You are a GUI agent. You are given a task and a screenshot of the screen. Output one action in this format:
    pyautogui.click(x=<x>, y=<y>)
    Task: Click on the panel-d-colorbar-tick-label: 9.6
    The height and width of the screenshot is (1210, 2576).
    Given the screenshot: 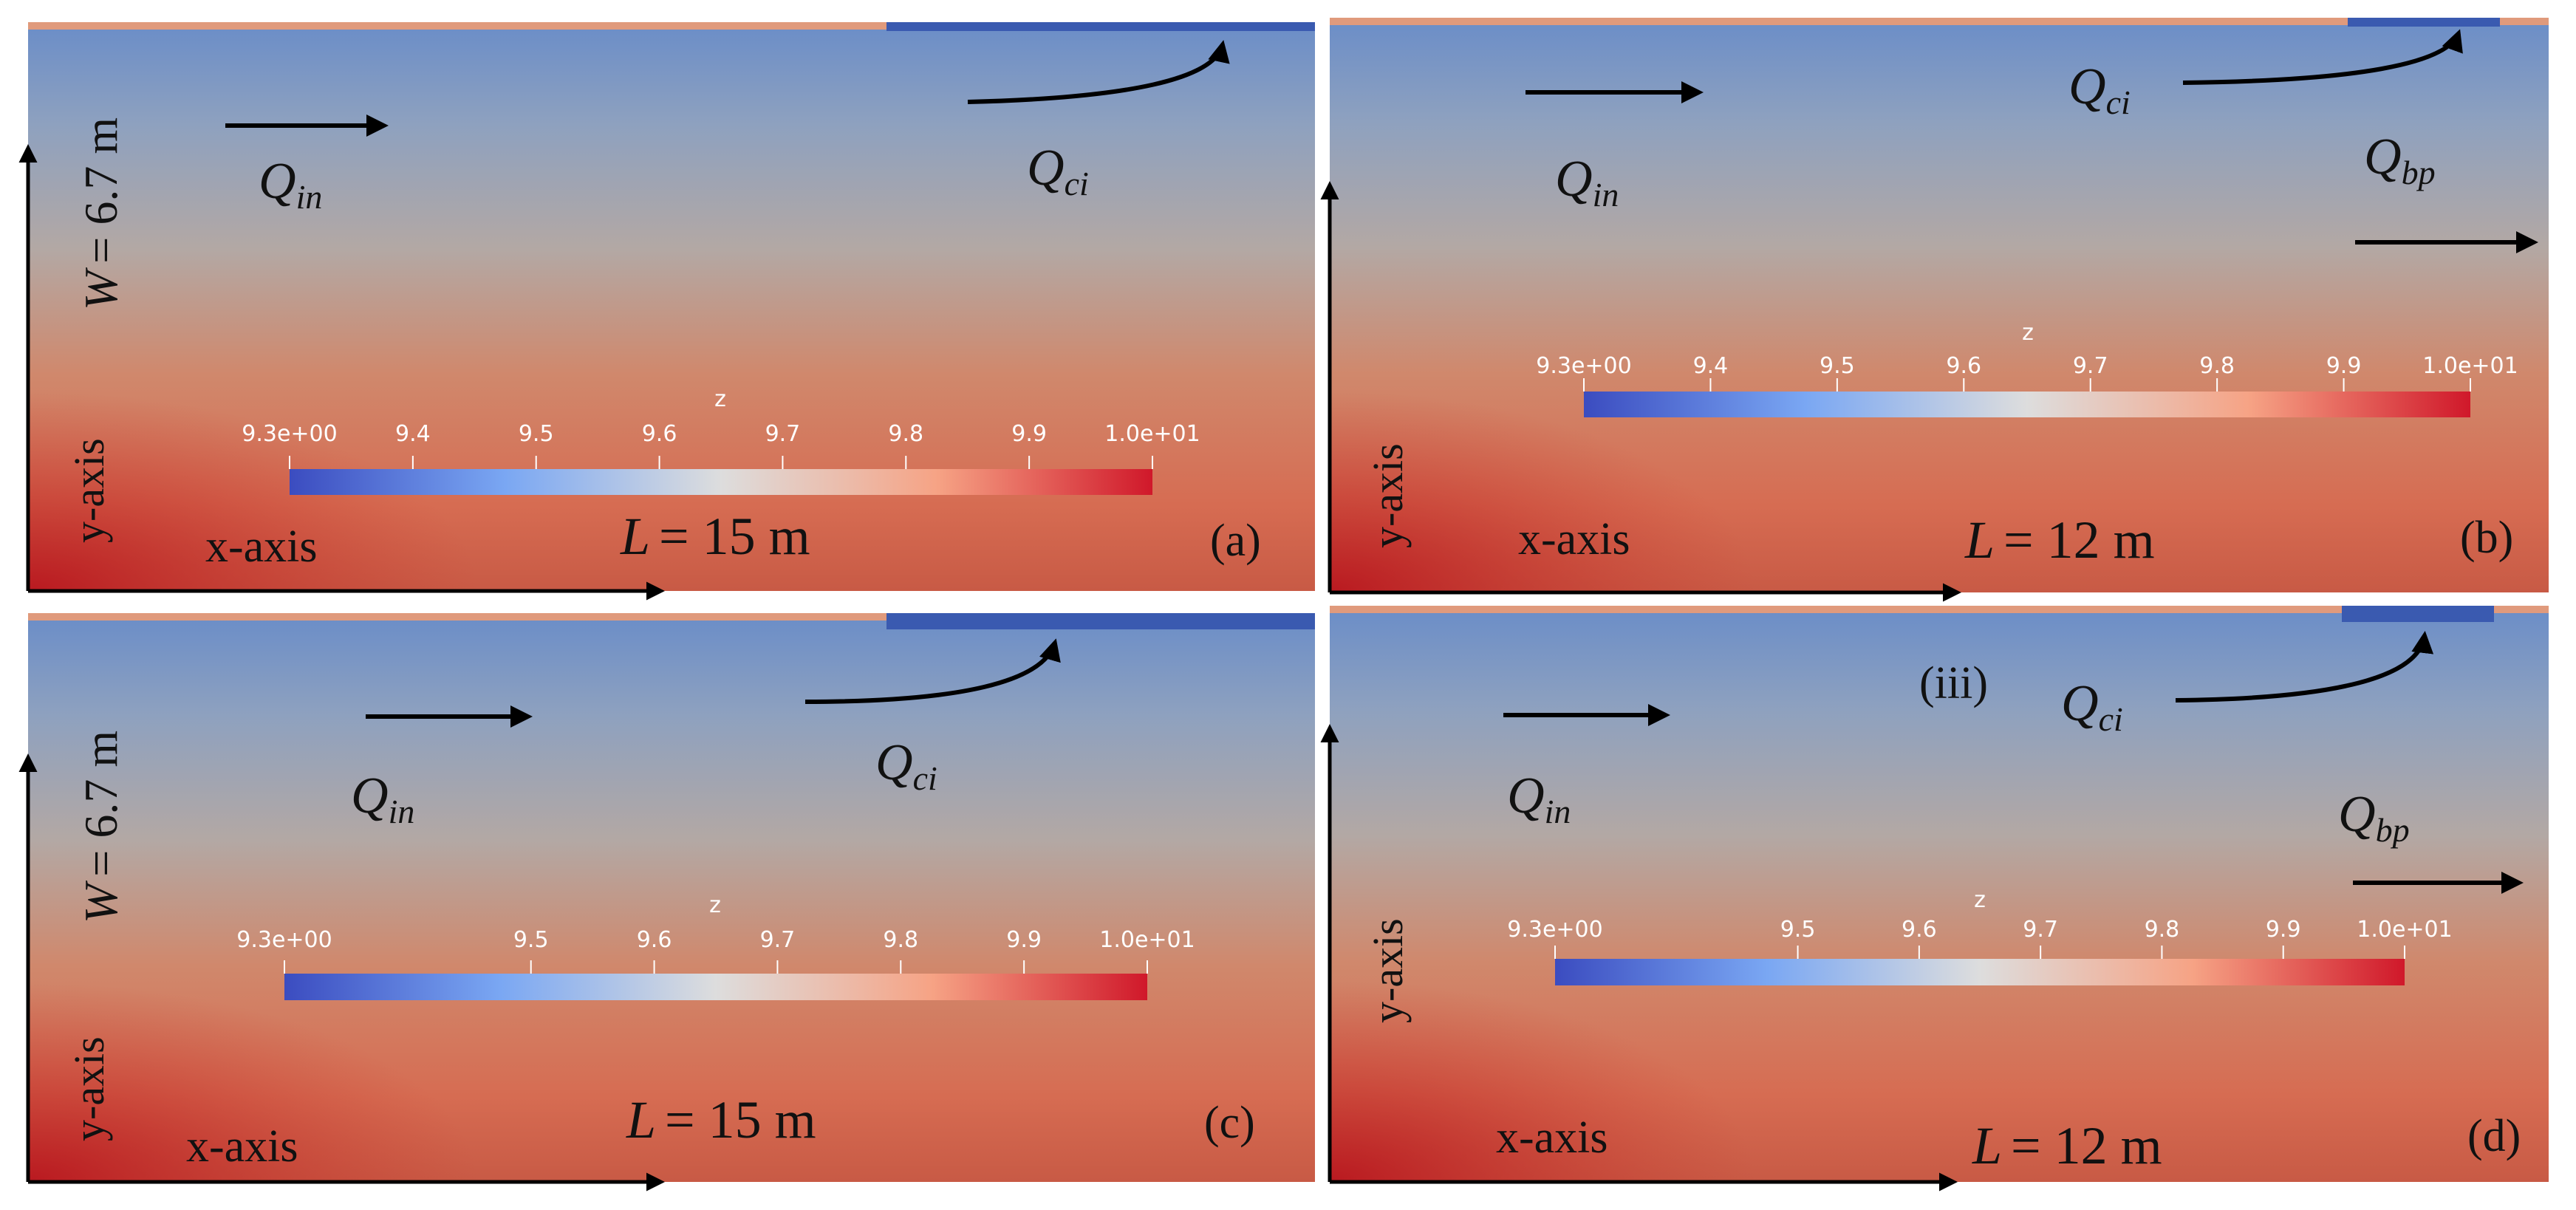 What is the action you would take?
    pyautogui.click(x=1919, y=930)
    